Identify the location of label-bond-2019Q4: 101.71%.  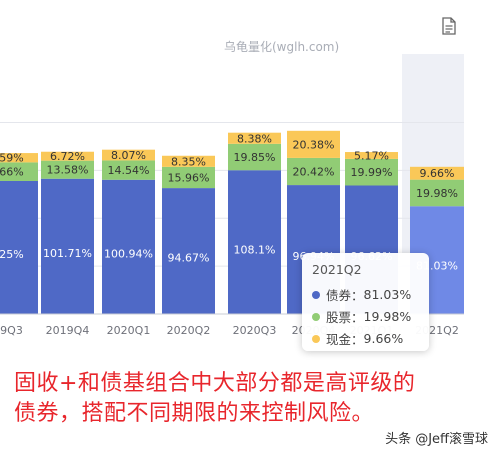
(67, 253).